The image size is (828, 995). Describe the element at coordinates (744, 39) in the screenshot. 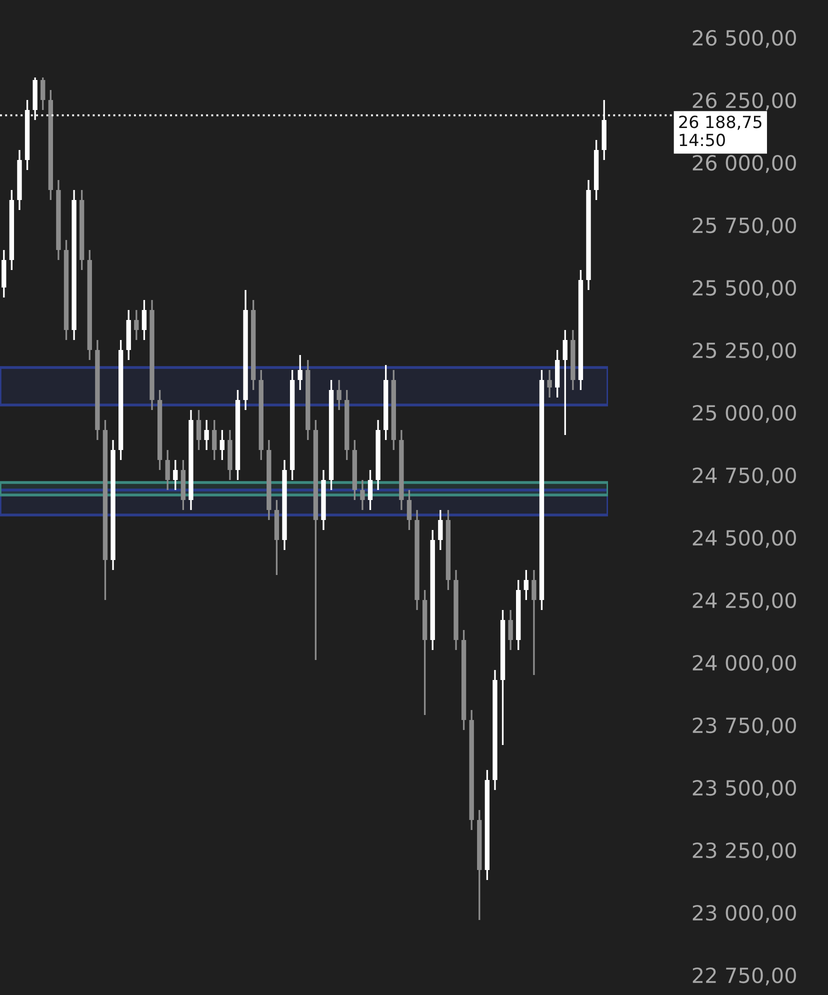

I see `y-tick-label: 26 500,00` at that location.